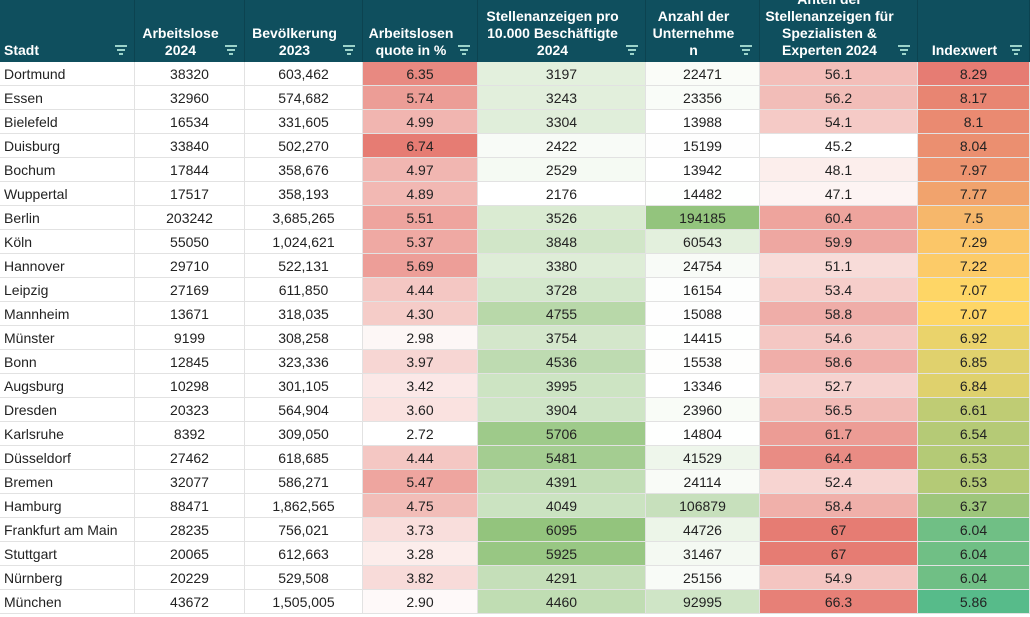 This screenshot has width=1030, height=617. Describe the element at coordinates (67, 314) in the screenshot. I see `city-cell: Mannheim` at that location.